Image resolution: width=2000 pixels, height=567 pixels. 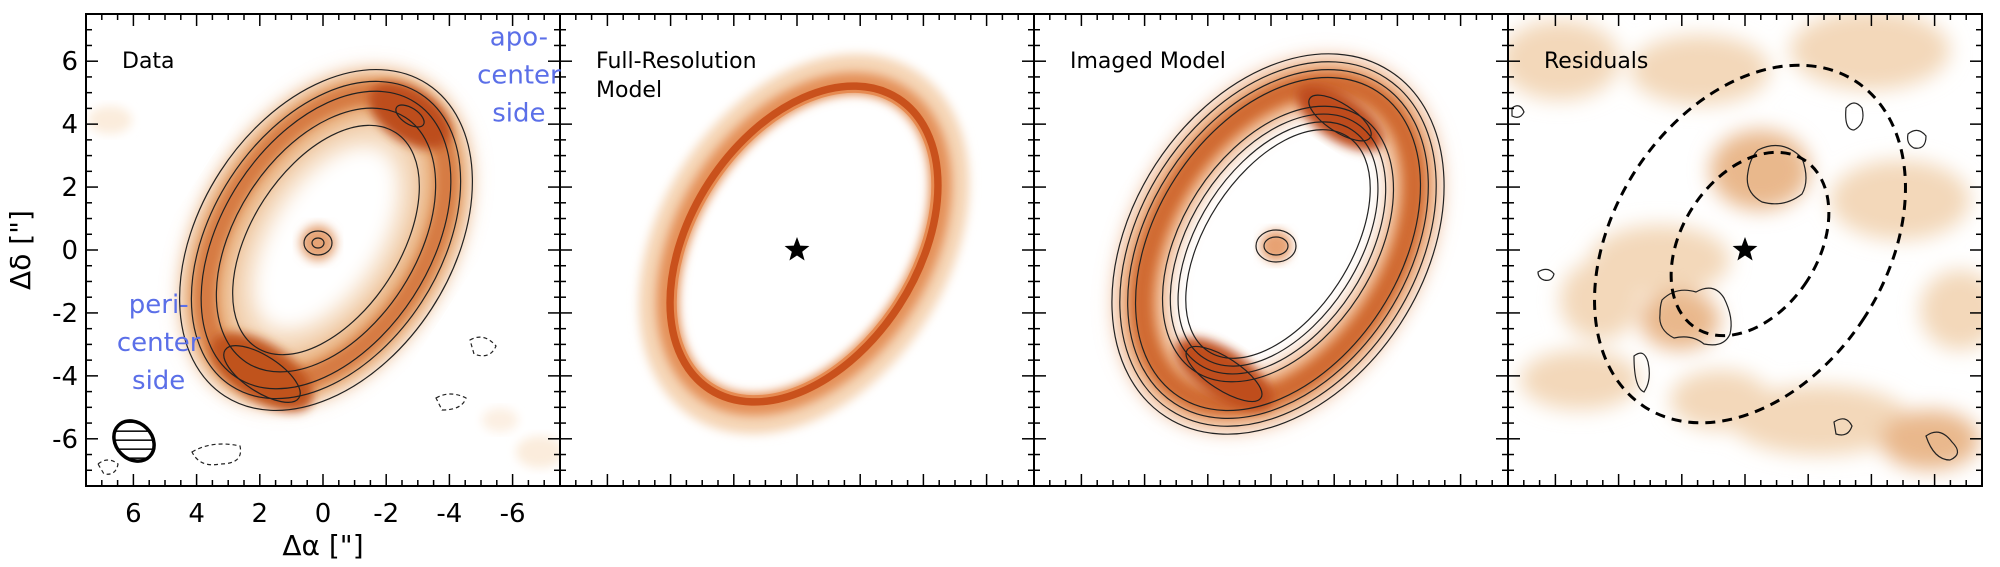 What do you see at coordinates (69, 125) in the screenshot?
I see `y-tick-label: 4` at bounding box center [69, 125].